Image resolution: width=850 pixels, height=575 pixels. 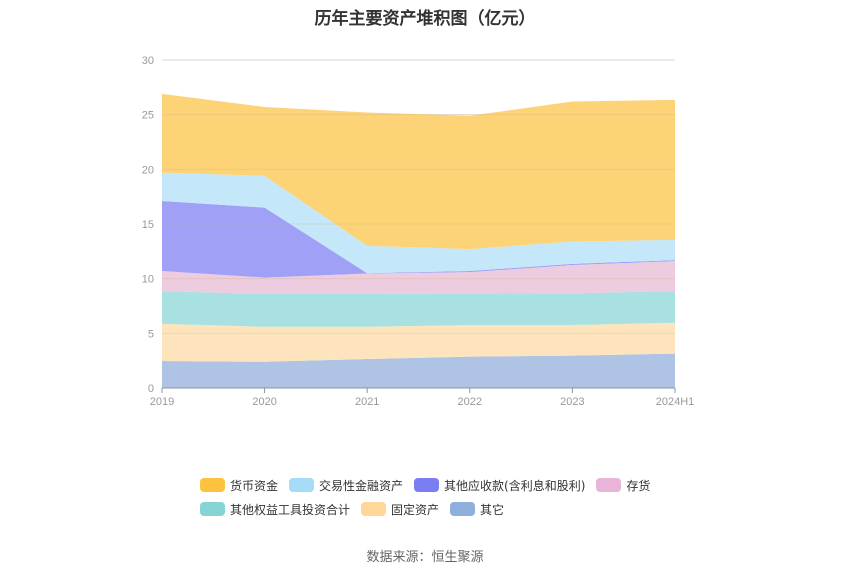 I want to click on x-tick-label: 2023, so click(x=572, y=402).